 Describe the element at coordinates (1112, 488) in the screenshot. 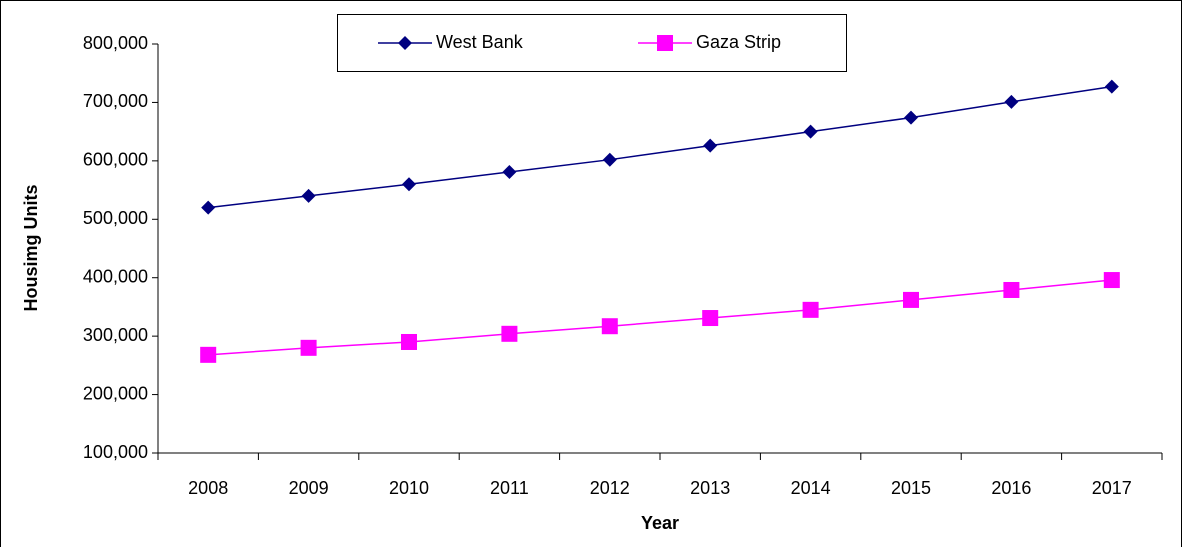

I see `x-tick-label: 2017` at that location.